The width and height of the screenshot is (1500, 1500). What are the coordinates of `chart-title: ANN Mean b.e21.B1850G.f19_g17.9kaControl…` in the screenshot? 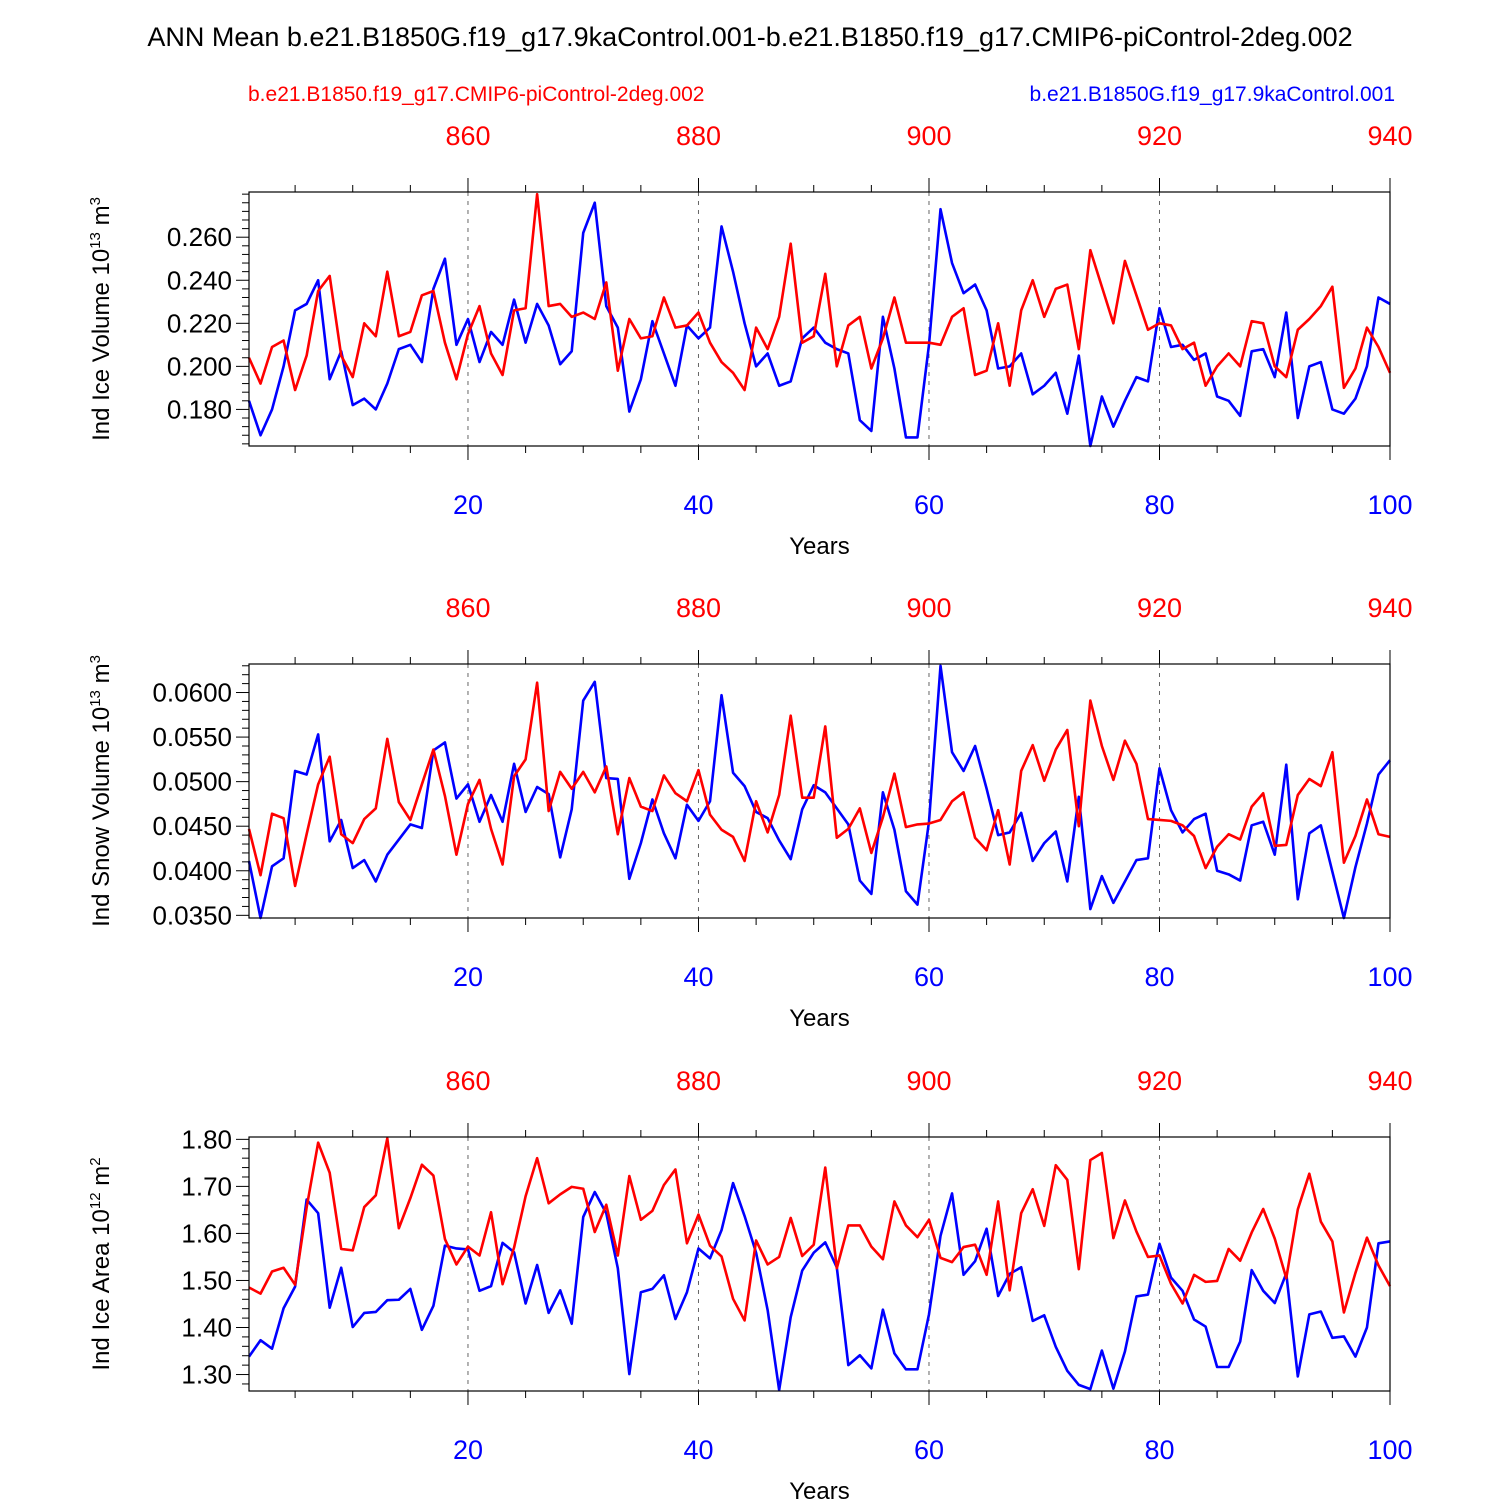 It's located at (749, 37).